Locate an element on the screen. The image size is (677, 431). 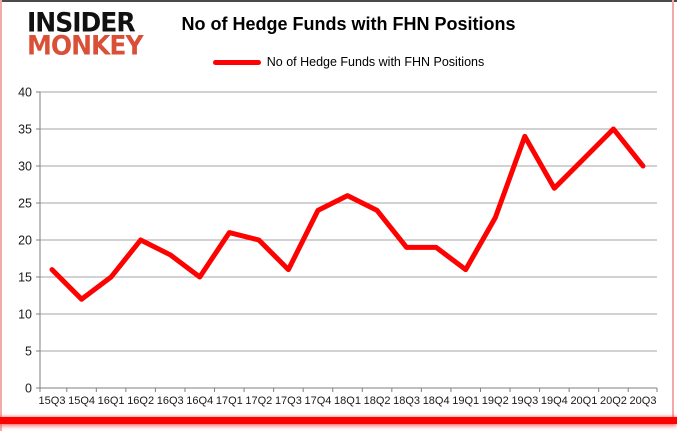
svg-text: 19Q1 is located at coordinates (465, 401).